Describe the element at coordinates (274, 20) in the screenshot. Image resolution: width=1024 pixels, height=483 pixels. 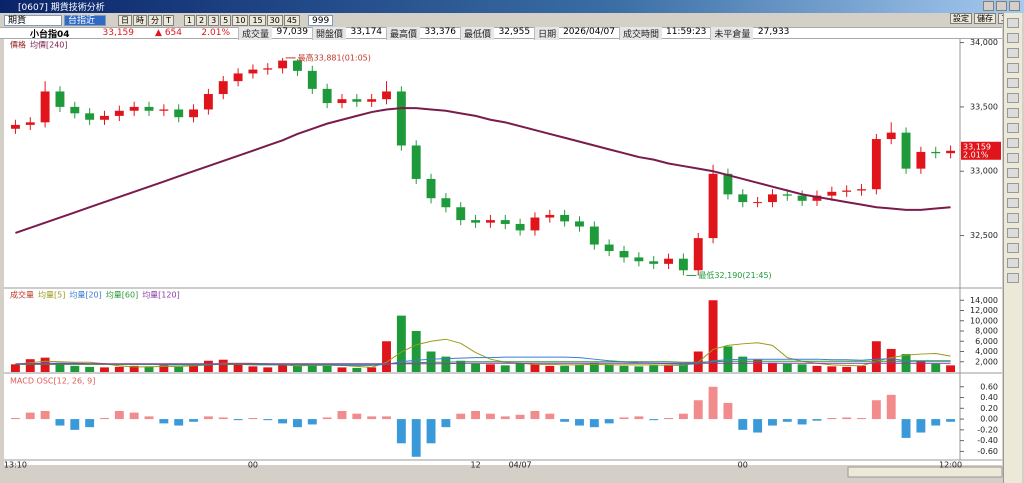
I see `interval-button: 30` at that location.